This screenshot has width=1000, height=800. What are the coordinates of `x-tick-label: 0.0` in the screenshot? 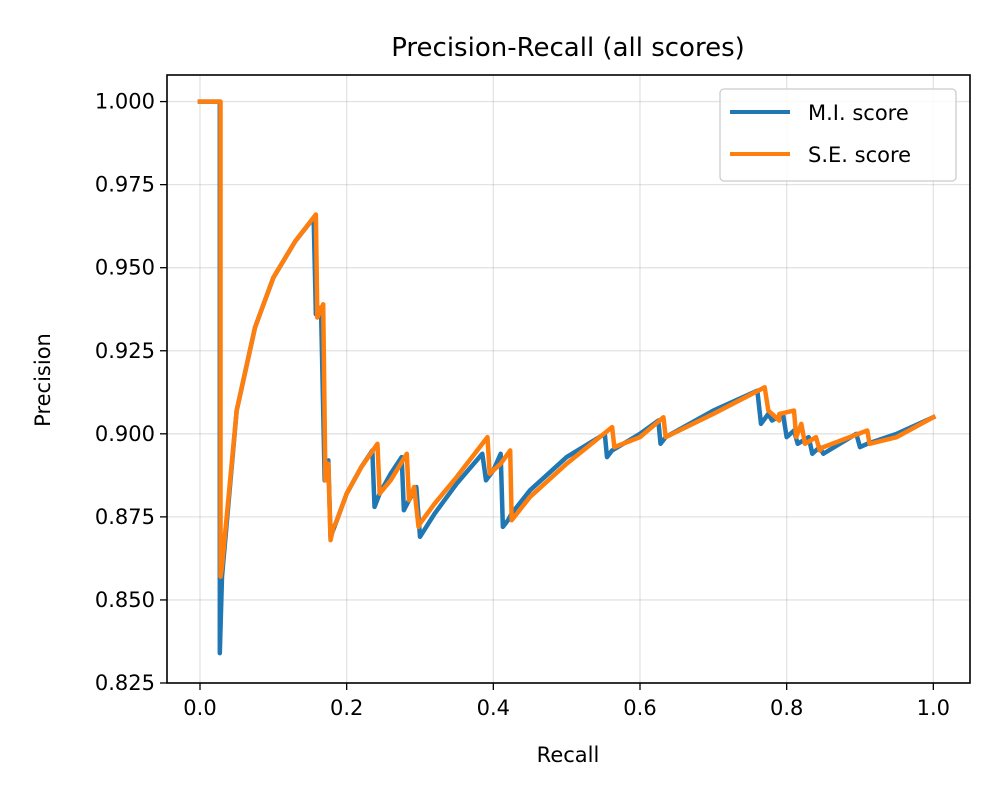 It's located at (199, 708).